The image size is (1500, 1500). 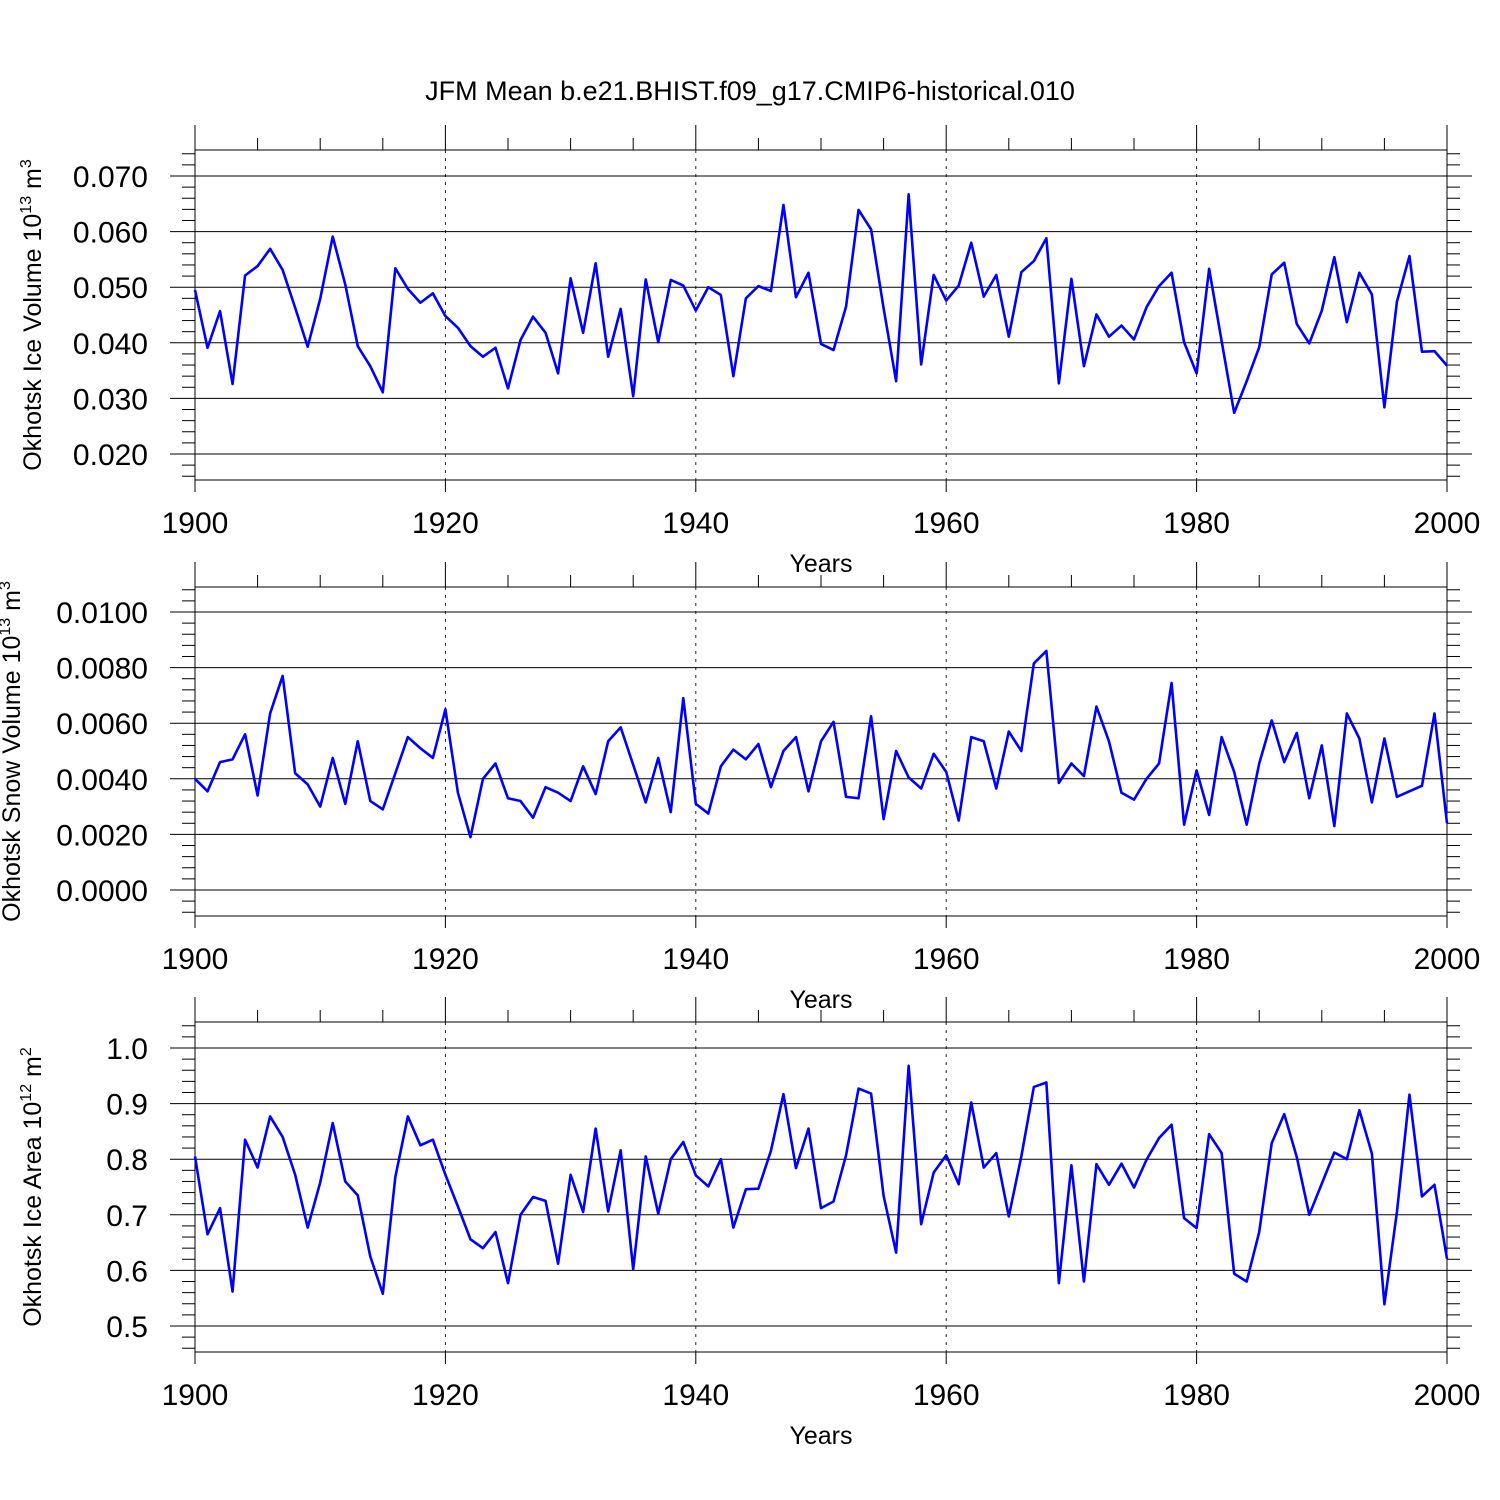 What do you see at coordinates (33, 342) in the screenshot?
I see `y-label-text: Okhotsk Ice Volume 10` at bounding box center [33, 342].